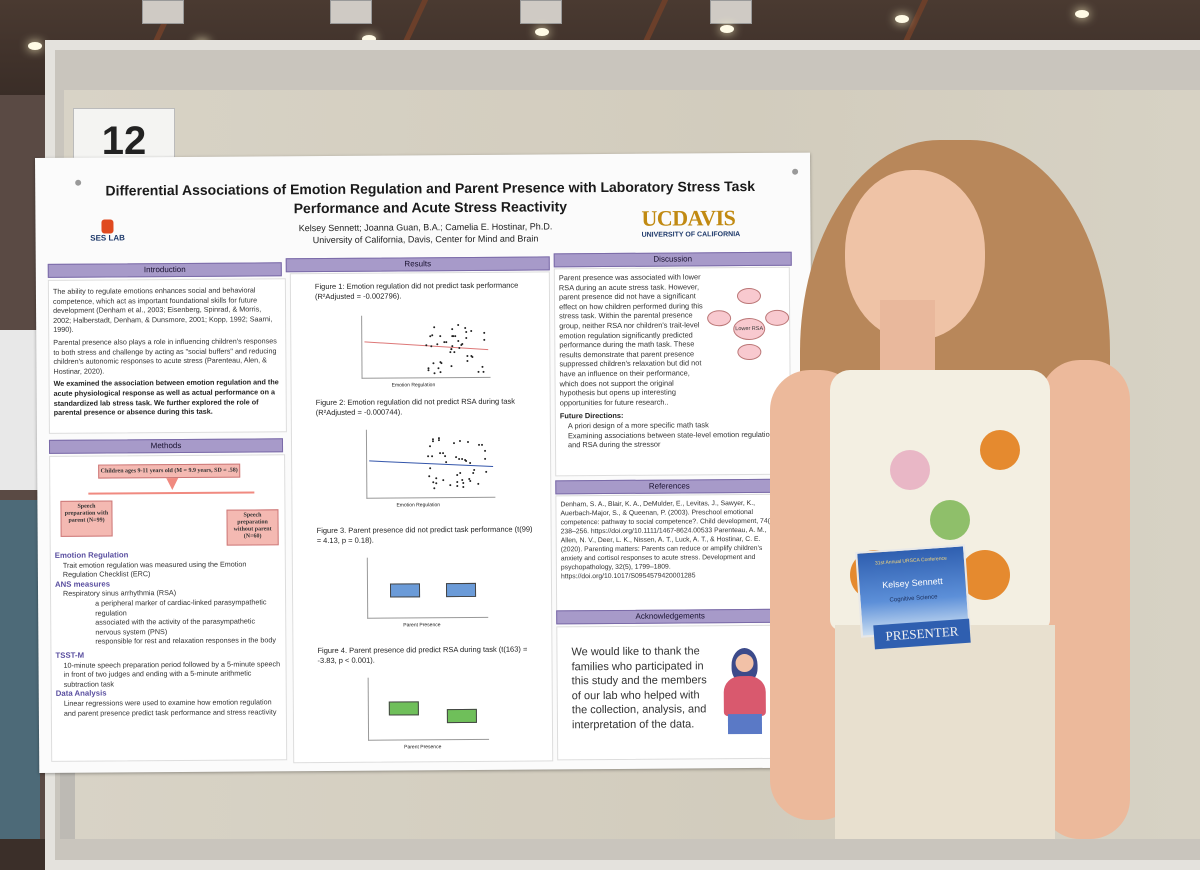 The image size is (1200, 870). Describe the element at coordinates (744, 663) in the screenshot. I see `illustration-face` at that location.